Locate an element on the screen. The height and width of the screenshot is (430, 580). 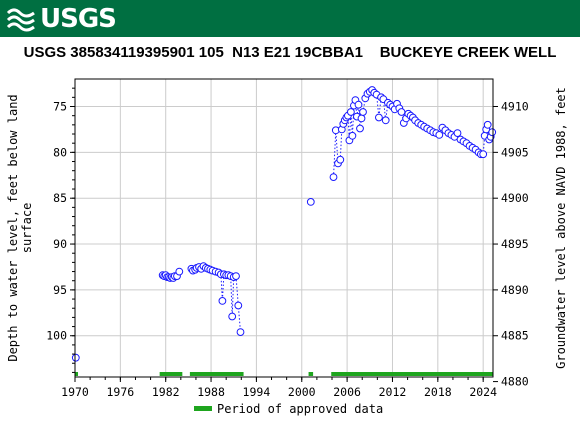
y-axis-right-label: Groundwater level above NAVD 1988, feet is located at coordinates (561, 228).